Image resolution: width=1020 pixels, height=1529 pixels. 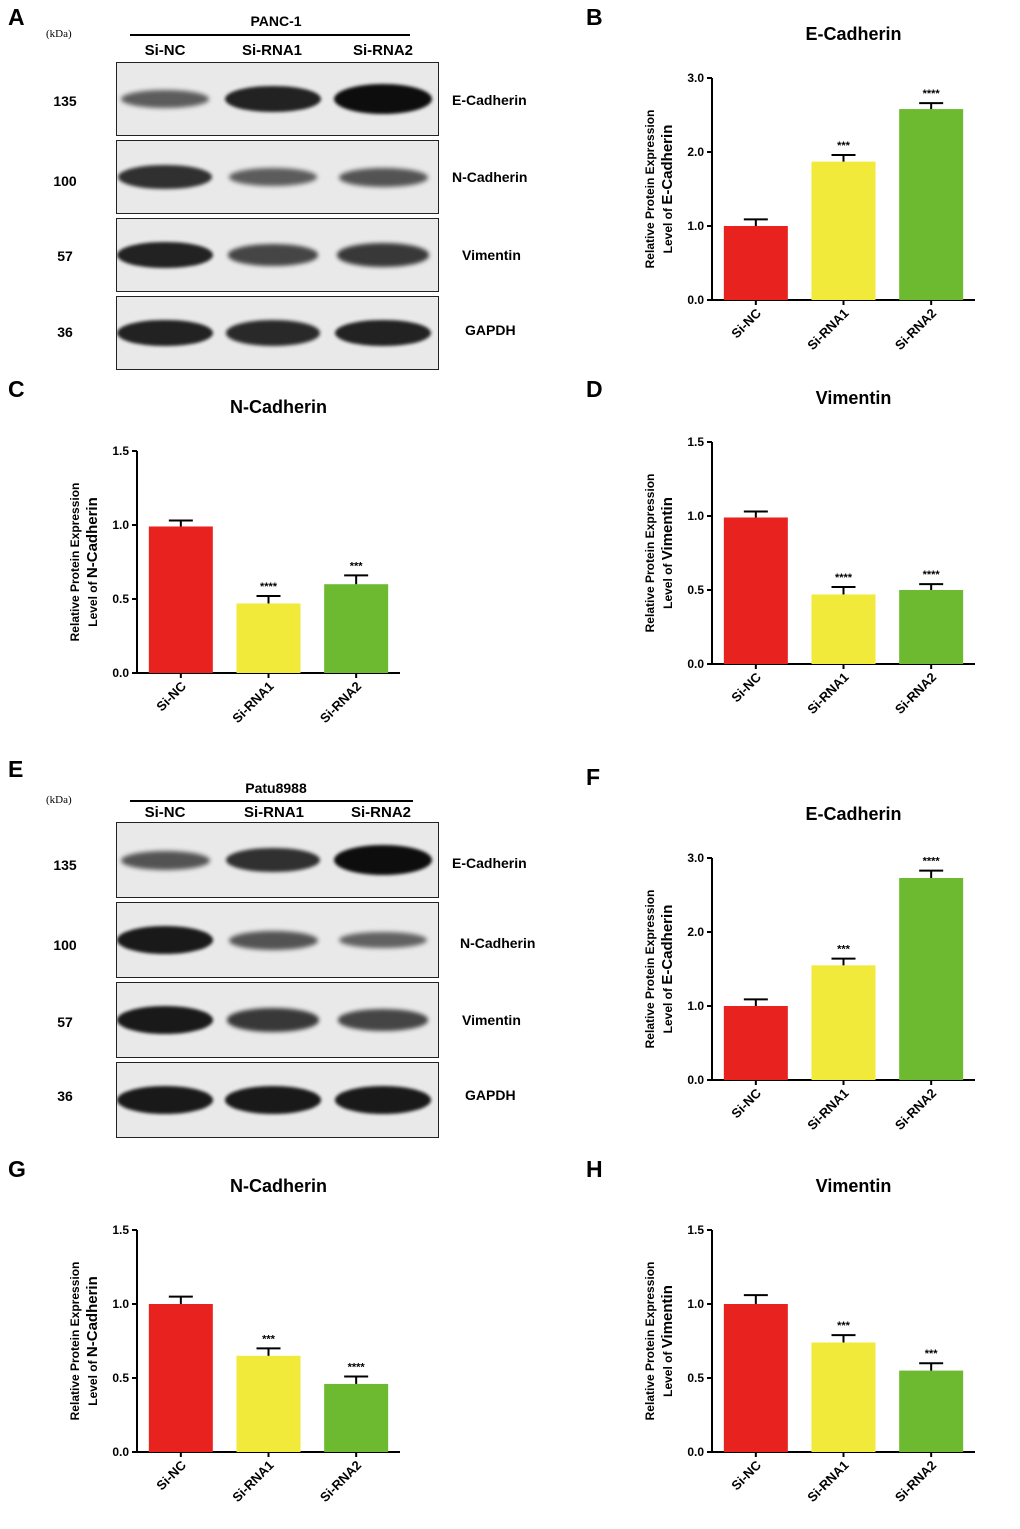 What do you see at coordinates (276, 788) in the screenshot?
I see `cell-line-label: Patu8988` at bounding box center [276, 788].